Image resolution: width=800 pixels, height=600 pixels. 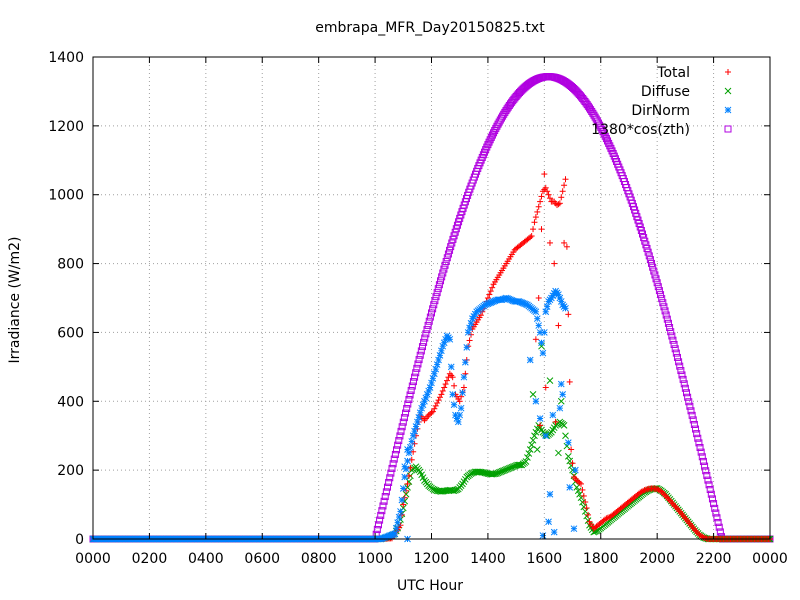 What do you see at coordinates (70, 333) in the screenshot?
I see `y-tick-label: 600` at bounding box center [70, 333].